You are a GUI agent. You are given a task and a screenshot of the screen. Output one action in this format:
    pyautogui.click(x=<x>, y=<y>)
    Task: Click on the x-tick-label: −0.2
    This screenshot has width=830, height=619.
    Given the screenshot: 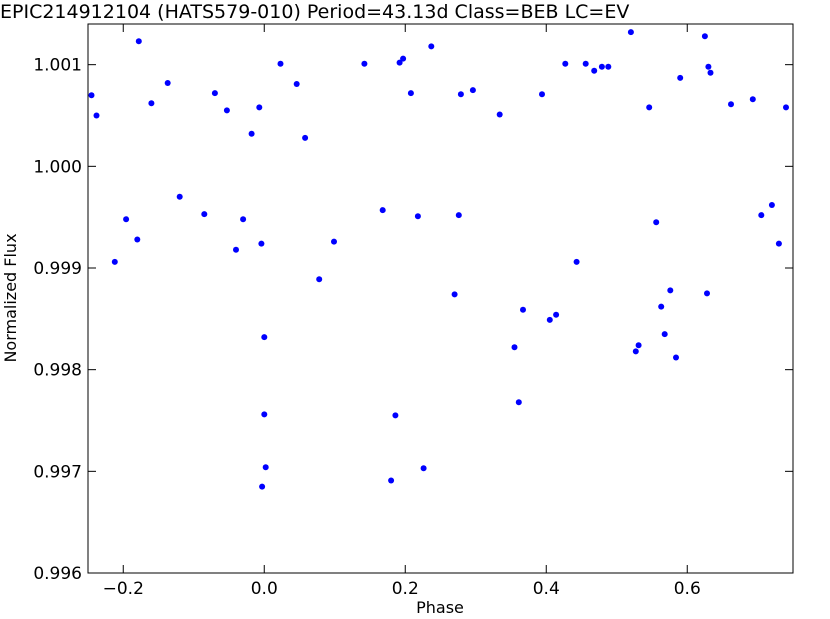 What is the action you would take?
    pyautogui.click(x=123, y=589)
    